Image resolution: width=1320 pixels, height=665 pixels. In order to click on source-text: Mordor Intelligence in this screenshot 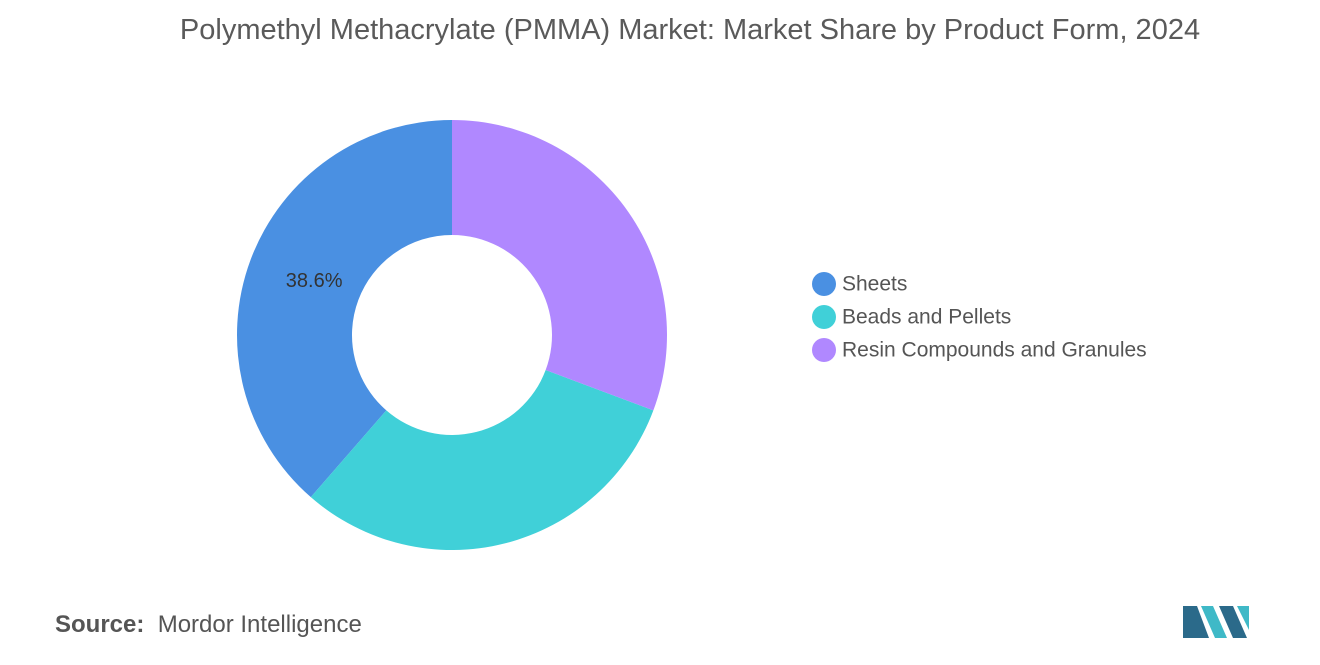, I will do `click(259, 624)`.